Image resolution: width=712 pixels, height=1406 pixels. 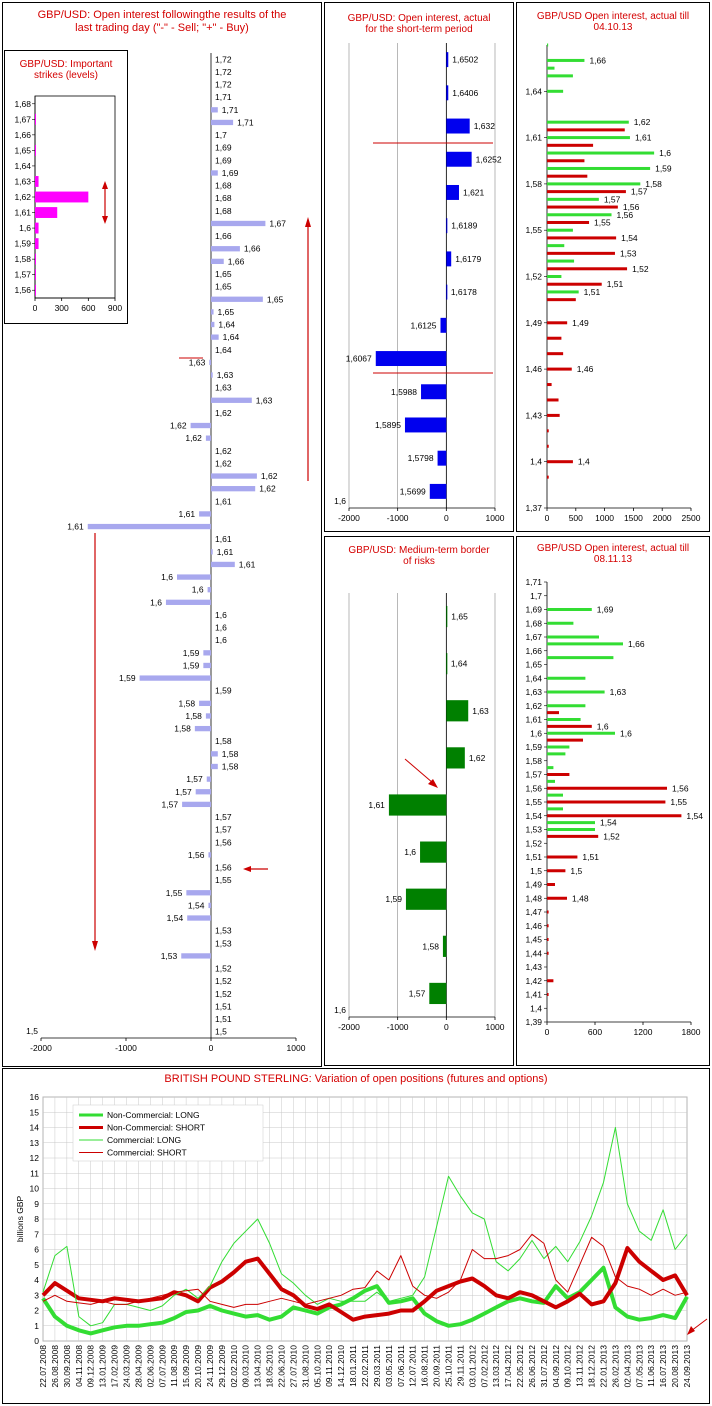 I want to click on bar-label: 1,68, so click(x=223, y=186).